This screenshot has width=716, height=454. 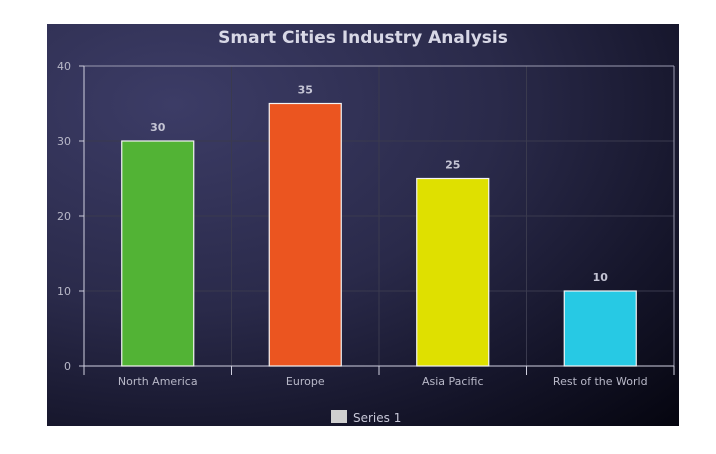 What do you see at coordinates (453, 381) in the screenshot?
I see `x-tick-label: Asia Pacific` at bounding box center [453, 381].